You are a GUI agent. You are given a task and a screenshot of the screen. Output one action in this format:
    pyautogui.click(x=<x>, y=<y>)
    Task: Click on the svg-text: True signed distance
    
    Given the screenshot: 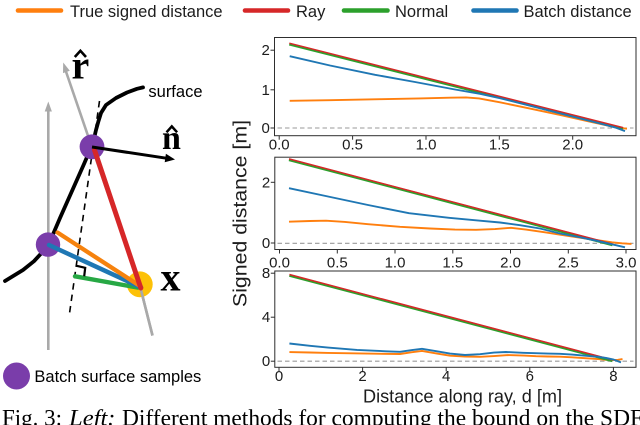 What is the action you would take?
    pyautogui.click(x=146, y=12)
    